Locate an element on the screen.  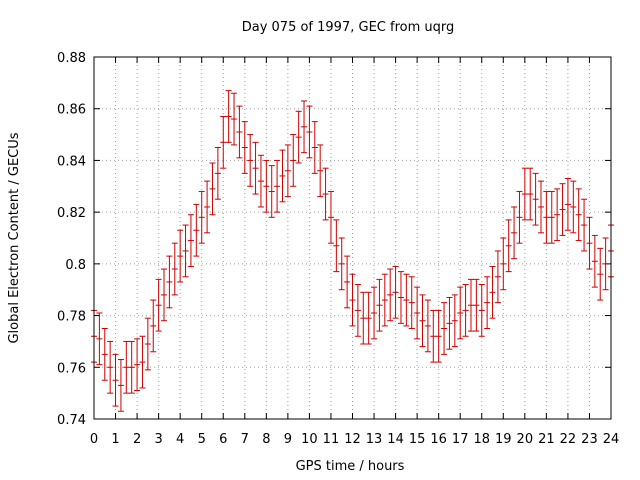
y-tick-label: 0.82 is located at coordinates (71, 213).